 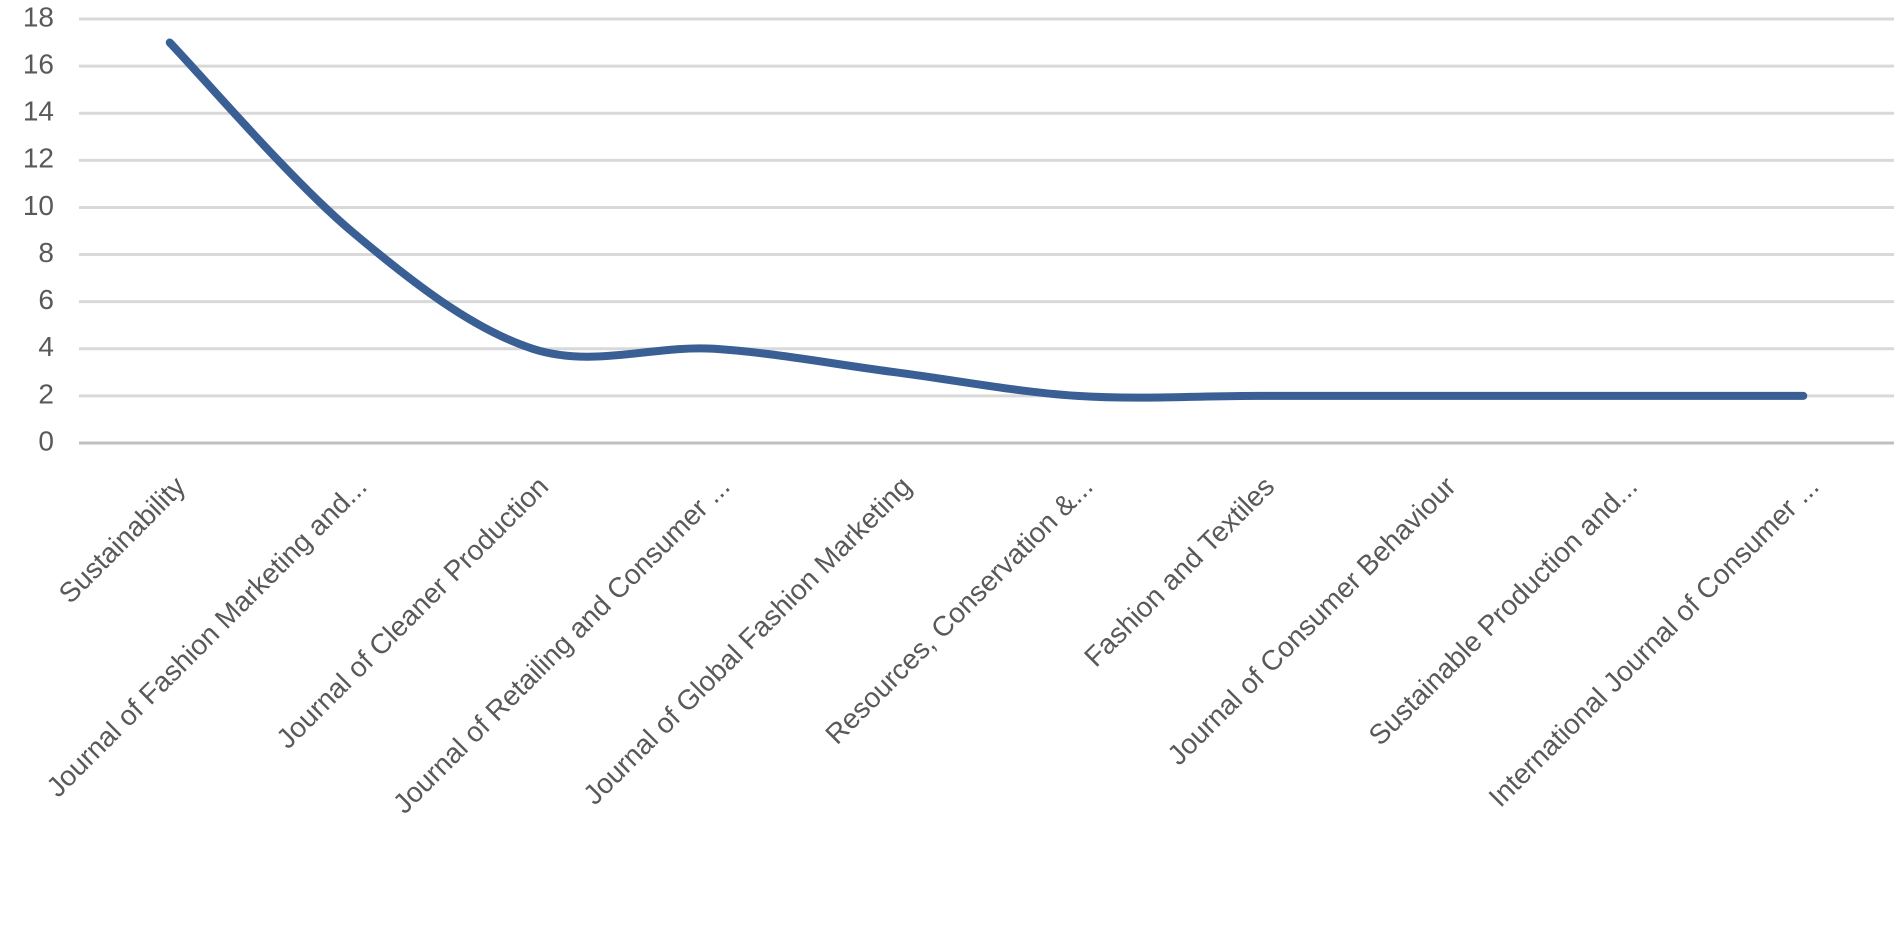 I want to click on y-tick-label: 16, so click(x=38, y=64).